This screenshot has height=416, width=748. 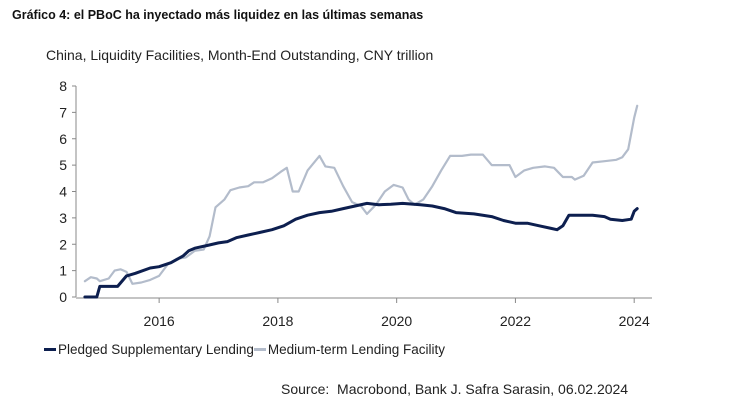 What do you see at coordinates (277, 321) in the screenshot?
I see `x-tick-label: 2018` at bounding box center [277, 321].